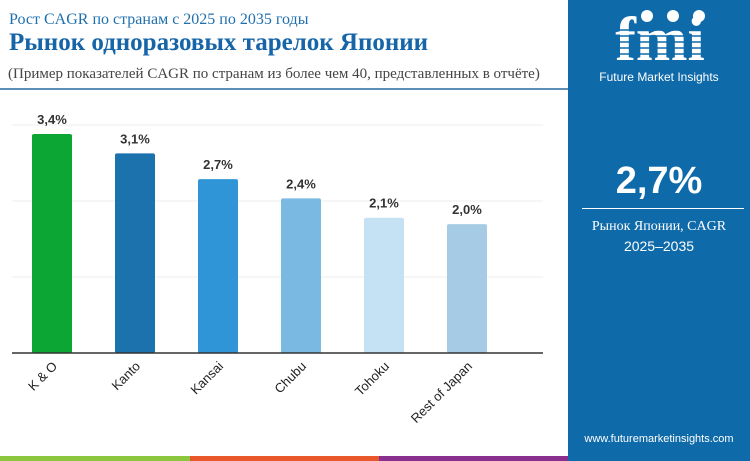 The width and height of the screenshot is (750, 461). Describe the element at coordinates (135, 253) in the screenshot. I see `bar-kanto` at that location.